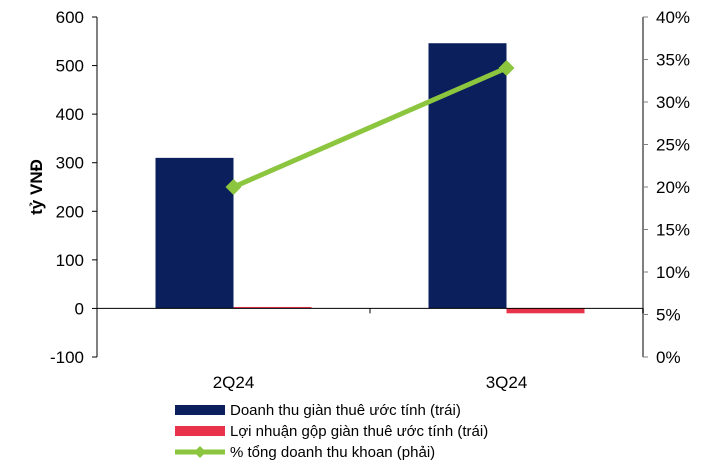  What do you see at coordinates (234, 382) in the screenshot?
I see `x-tick-label: 2Q24` at bounding box center [234, 382].